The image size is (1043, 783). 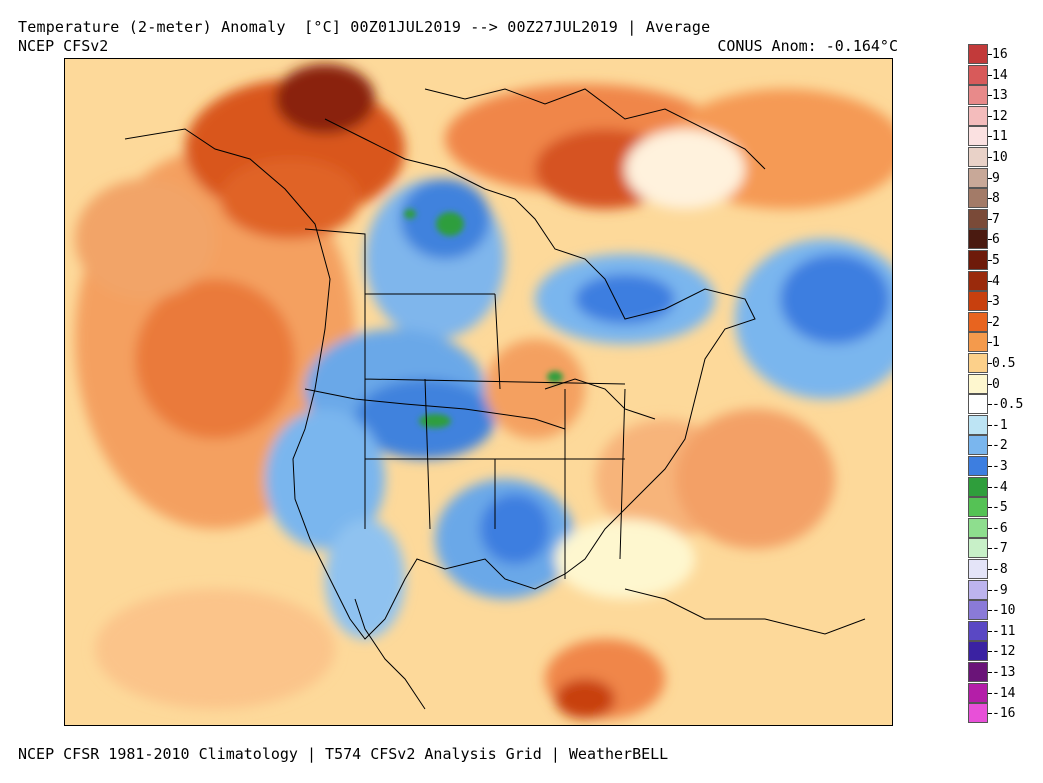 I want to click on conus-anomaly: CONUS Anom: -0.164°C, so click(x=807, y=46).